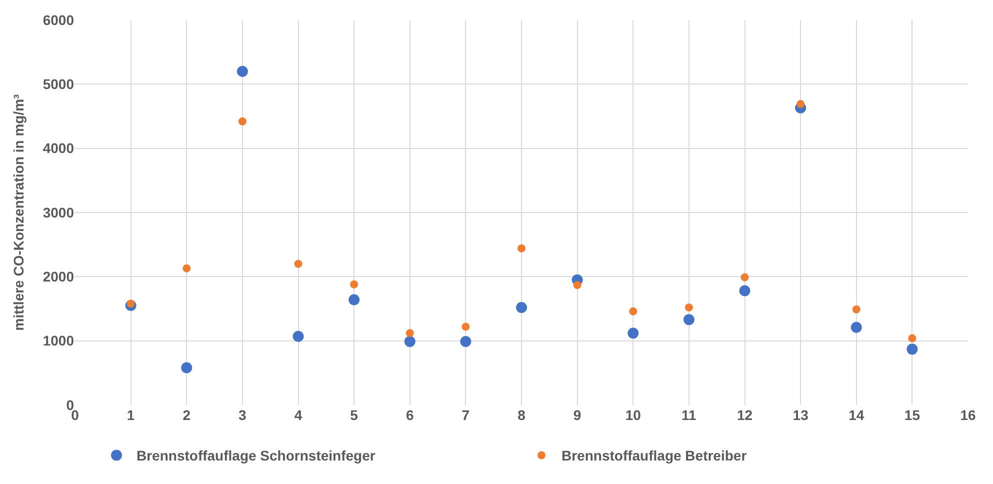 This screenshot has width=993, height=484. I want to click on x-tick-label: 8, so click(522, 415).